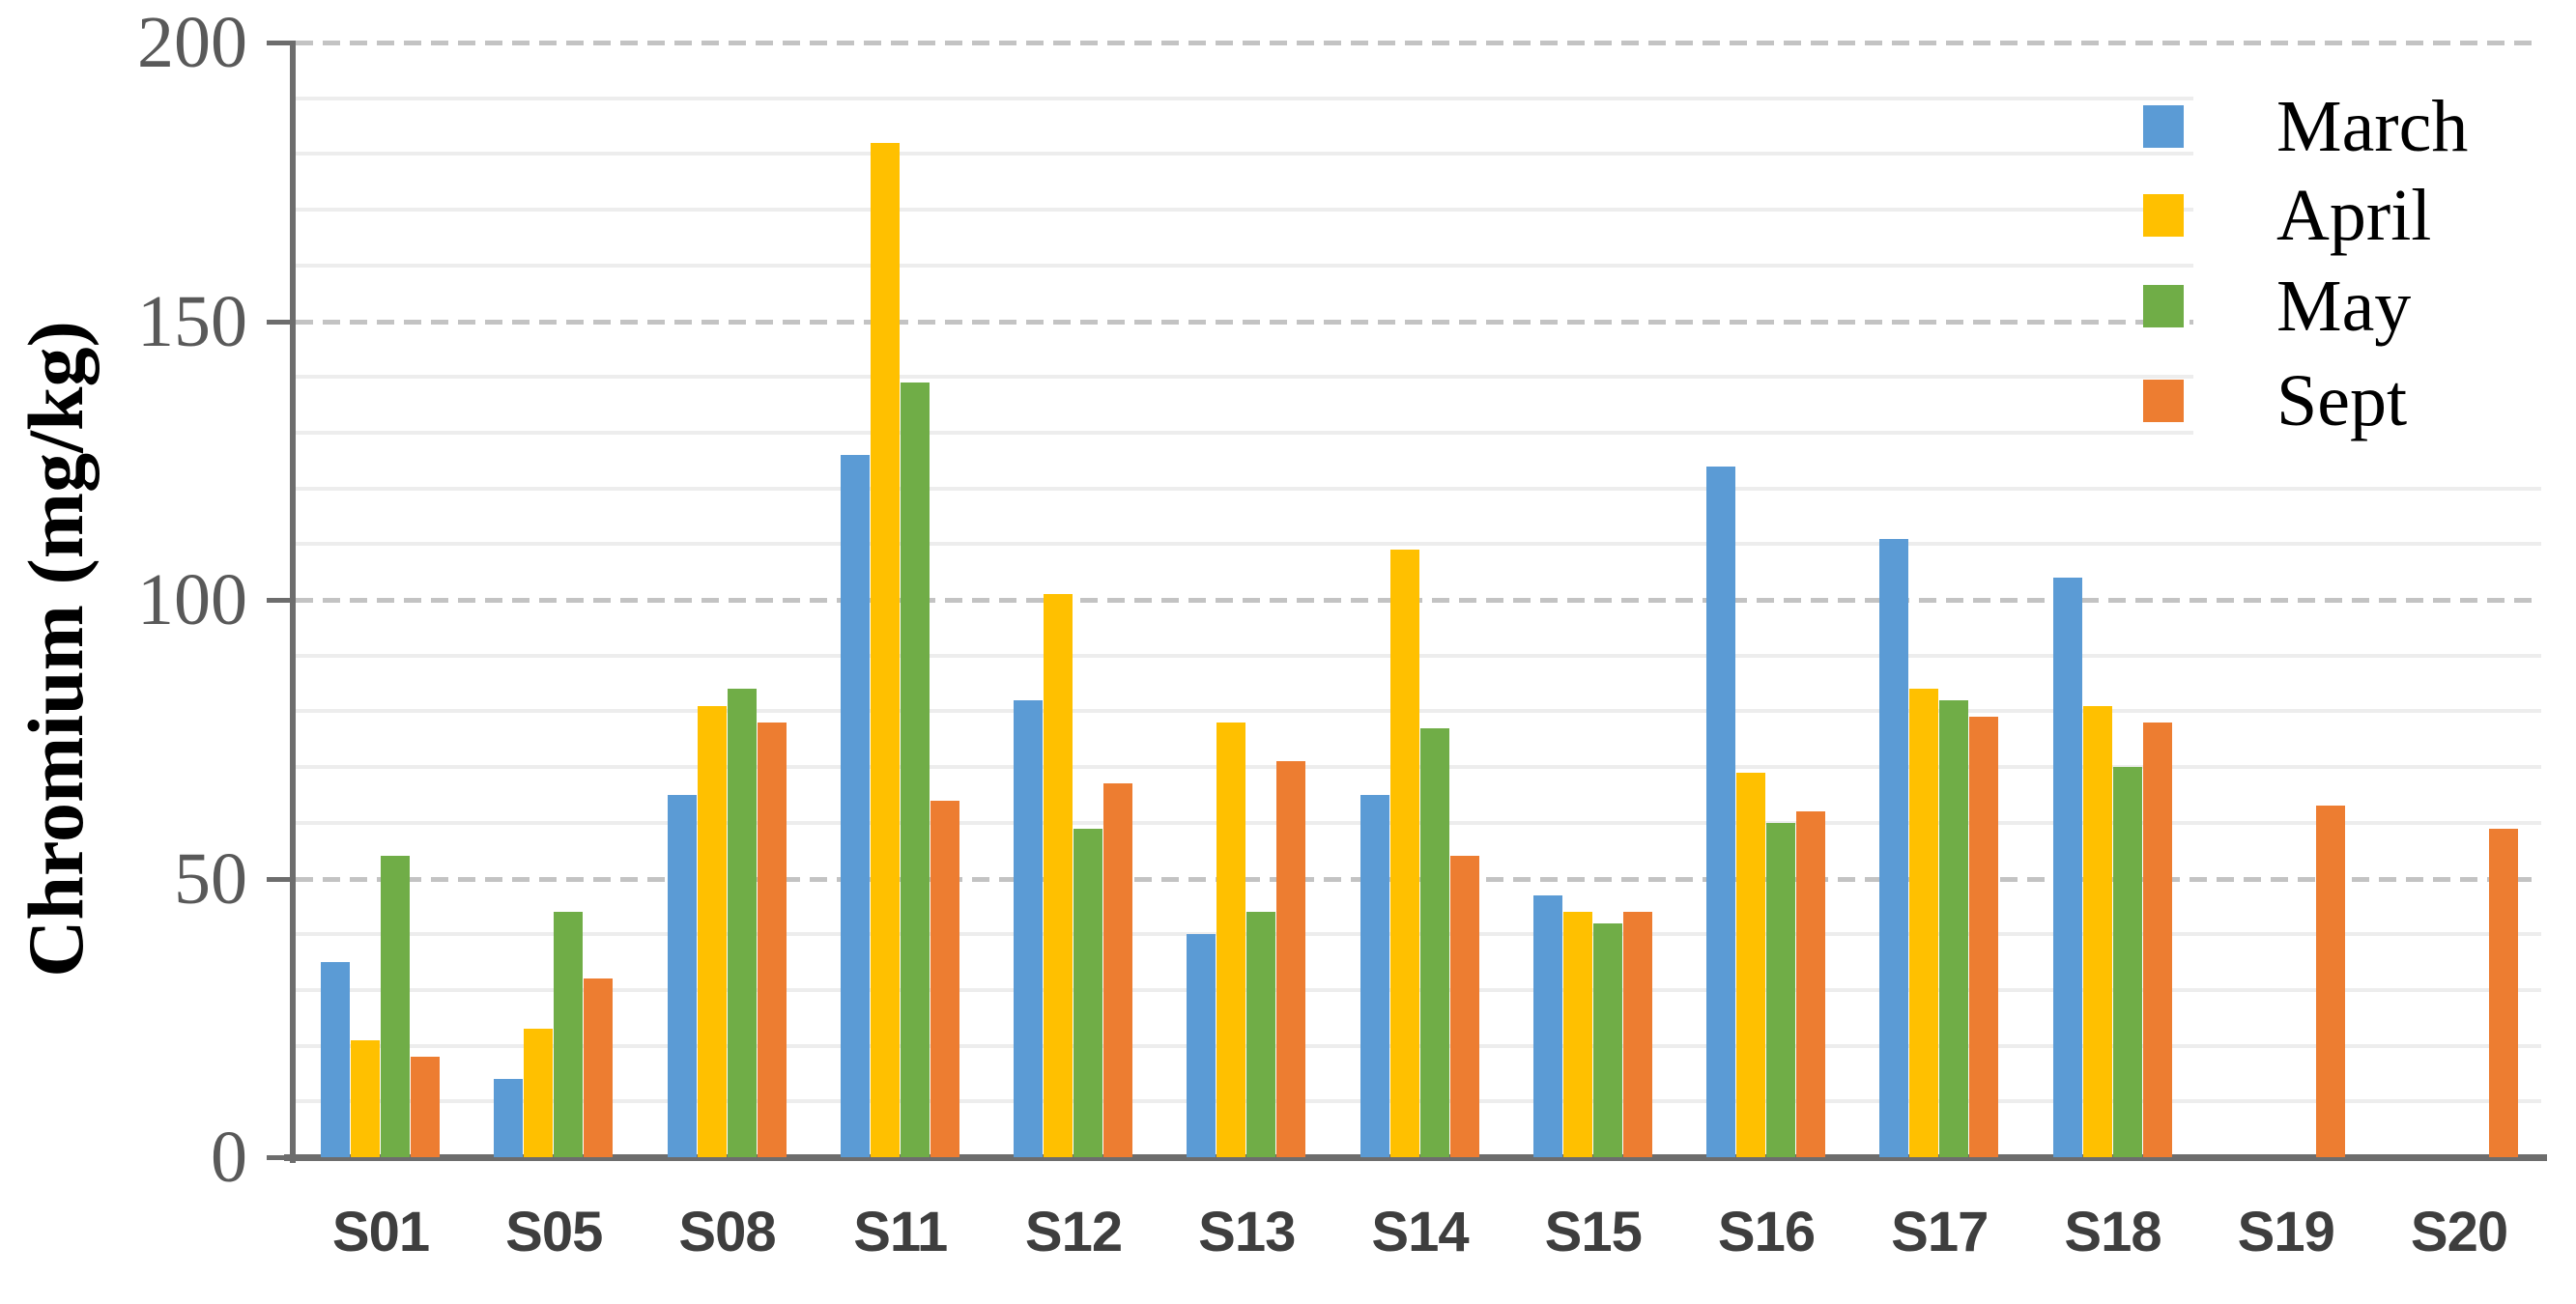 Image resolution: width=2576 pixels, height=1304 pixels. What do you see at coordinates (1781, 989) in the screenshot?
I see `bar-may-s16` at bounding box center [1781, 989].